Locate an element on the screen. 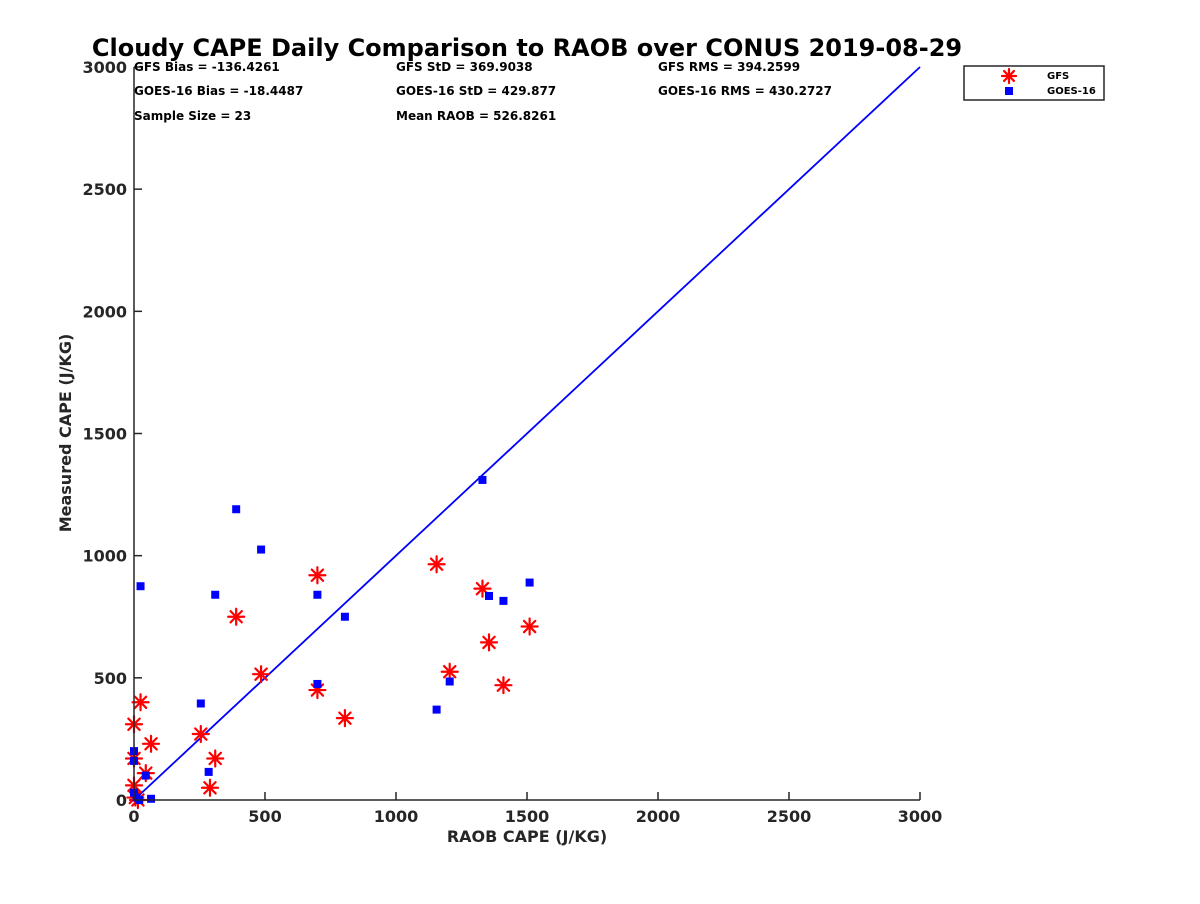 The height and width of the screenshot is (904, 1200). x-tick-label: 3000 is located at coordinates (920, 816).